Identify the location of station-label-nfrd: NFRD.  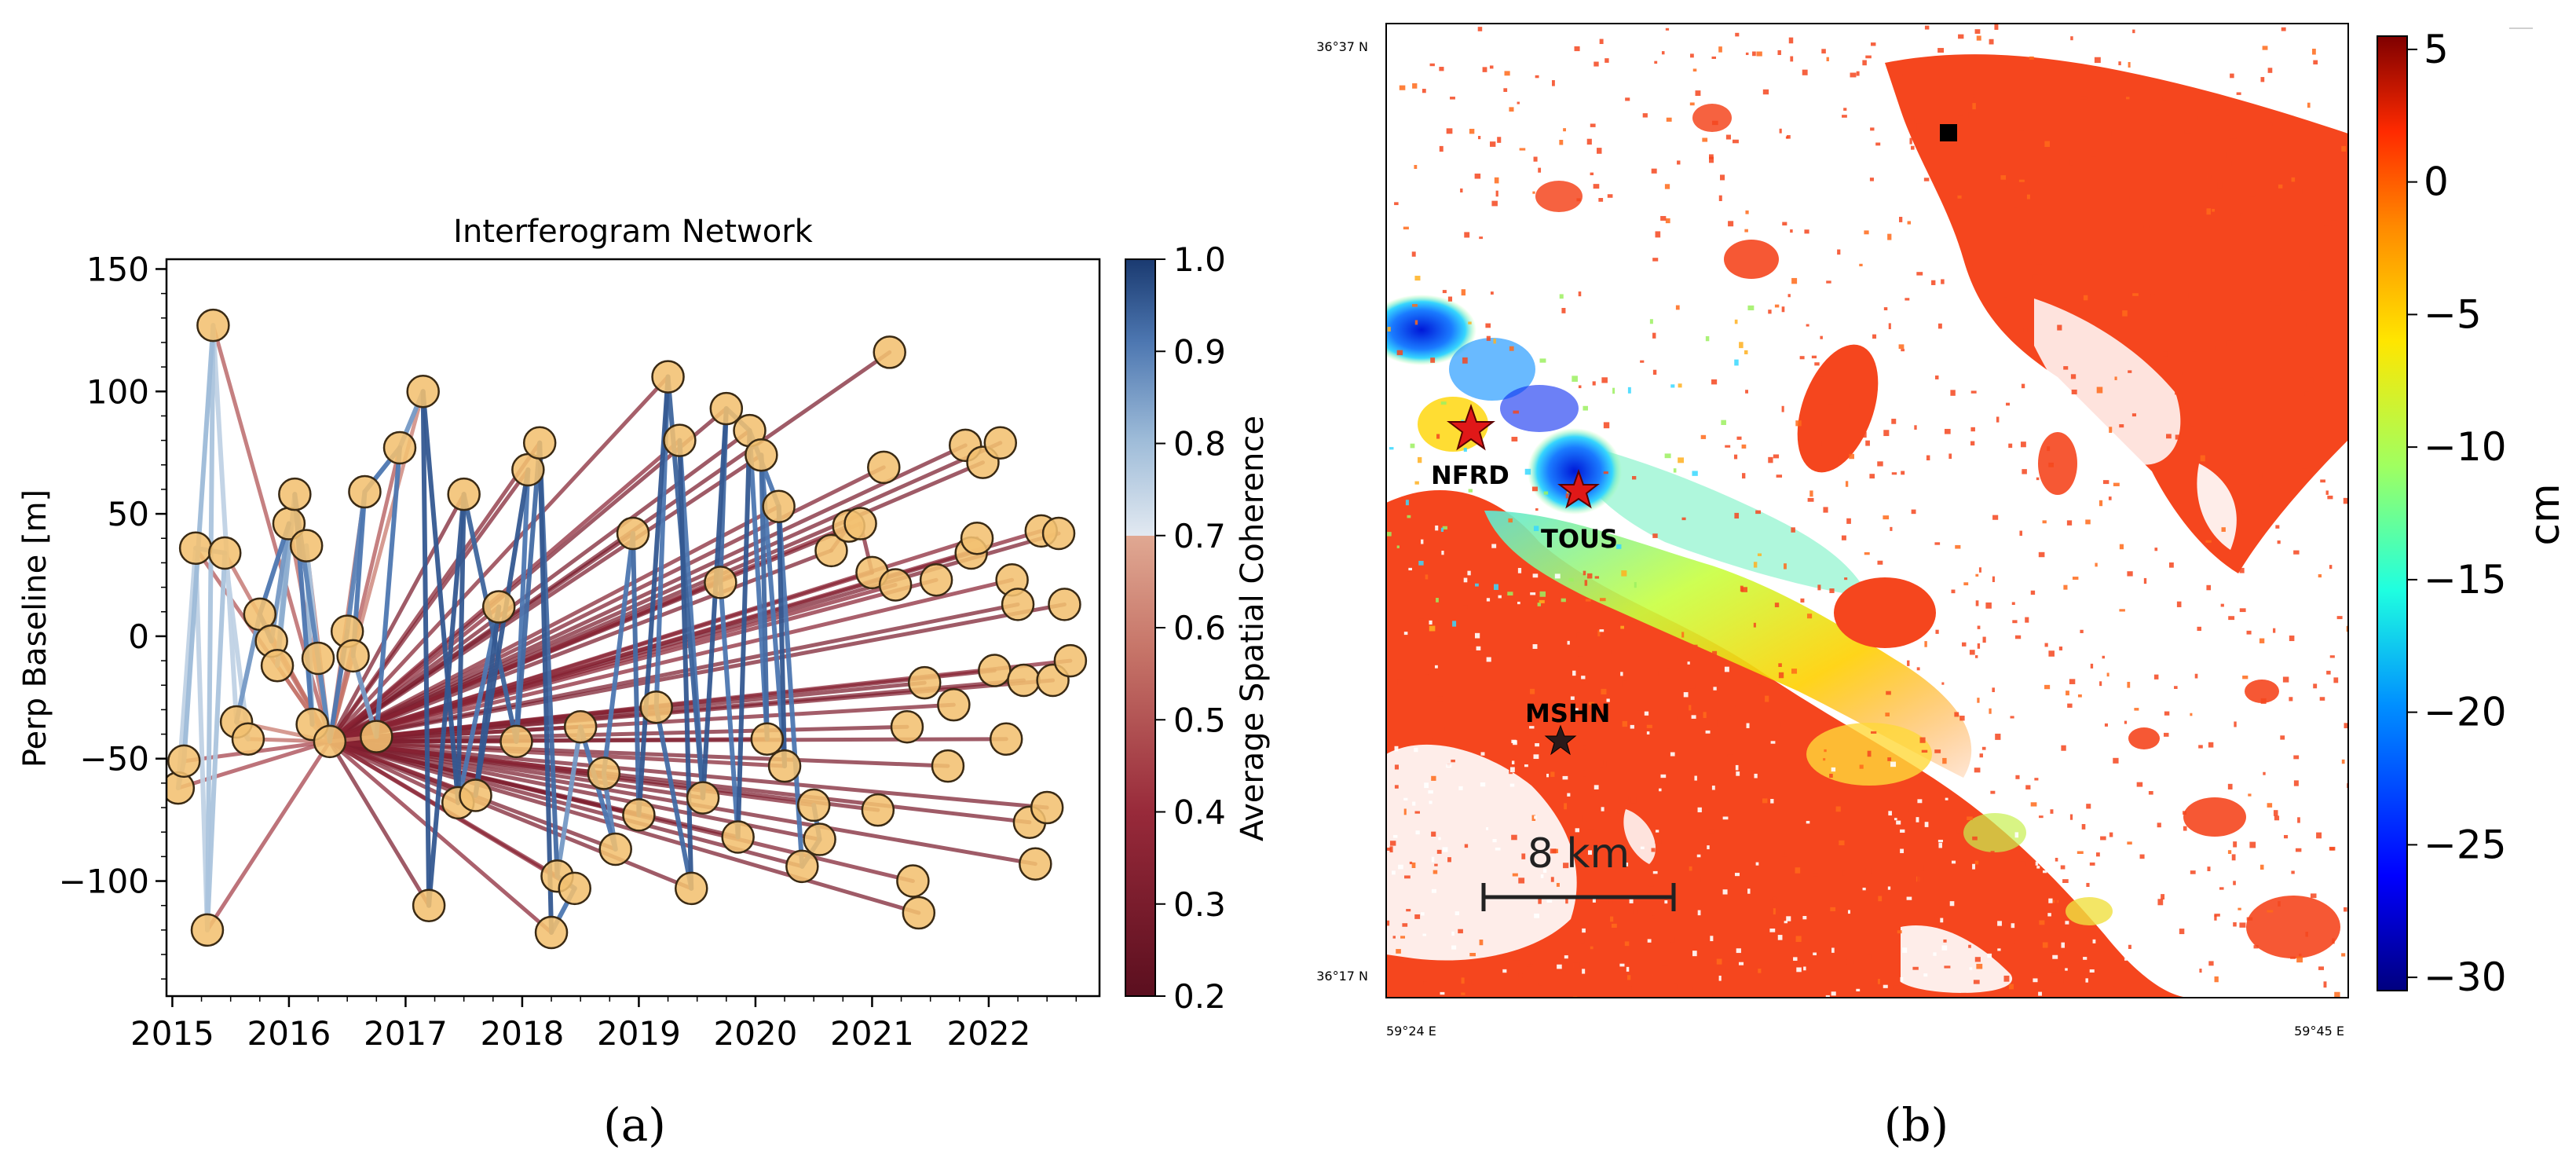
(1470, 475).